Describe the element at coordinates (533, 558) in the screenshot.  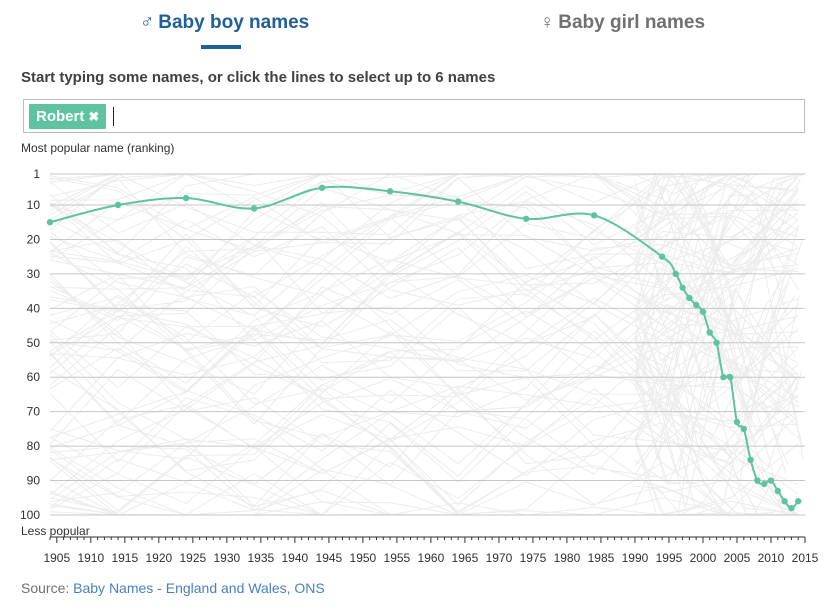
I see `x-tick-label: 1975` at that location.